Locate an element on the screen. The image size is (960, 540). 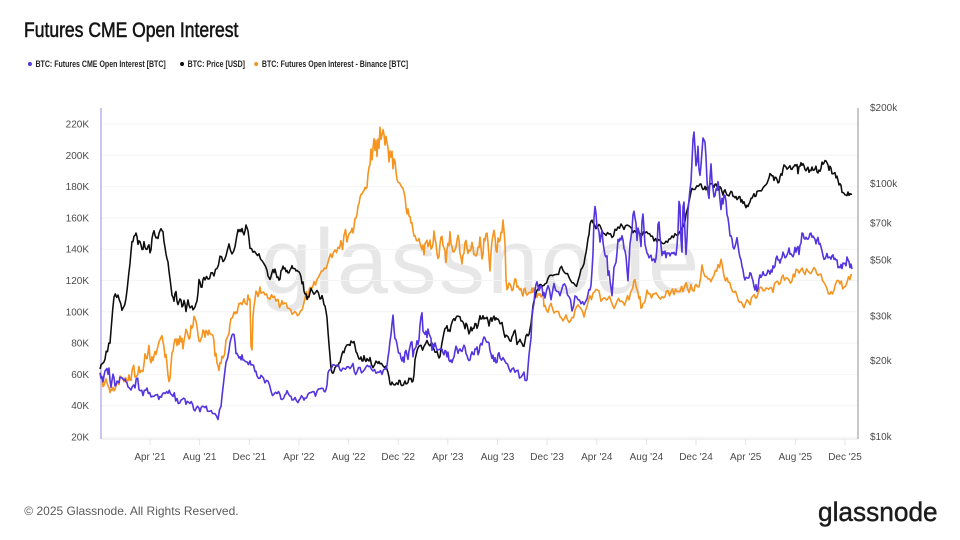
svg-text: 60K is located at coordinates (80, 375).